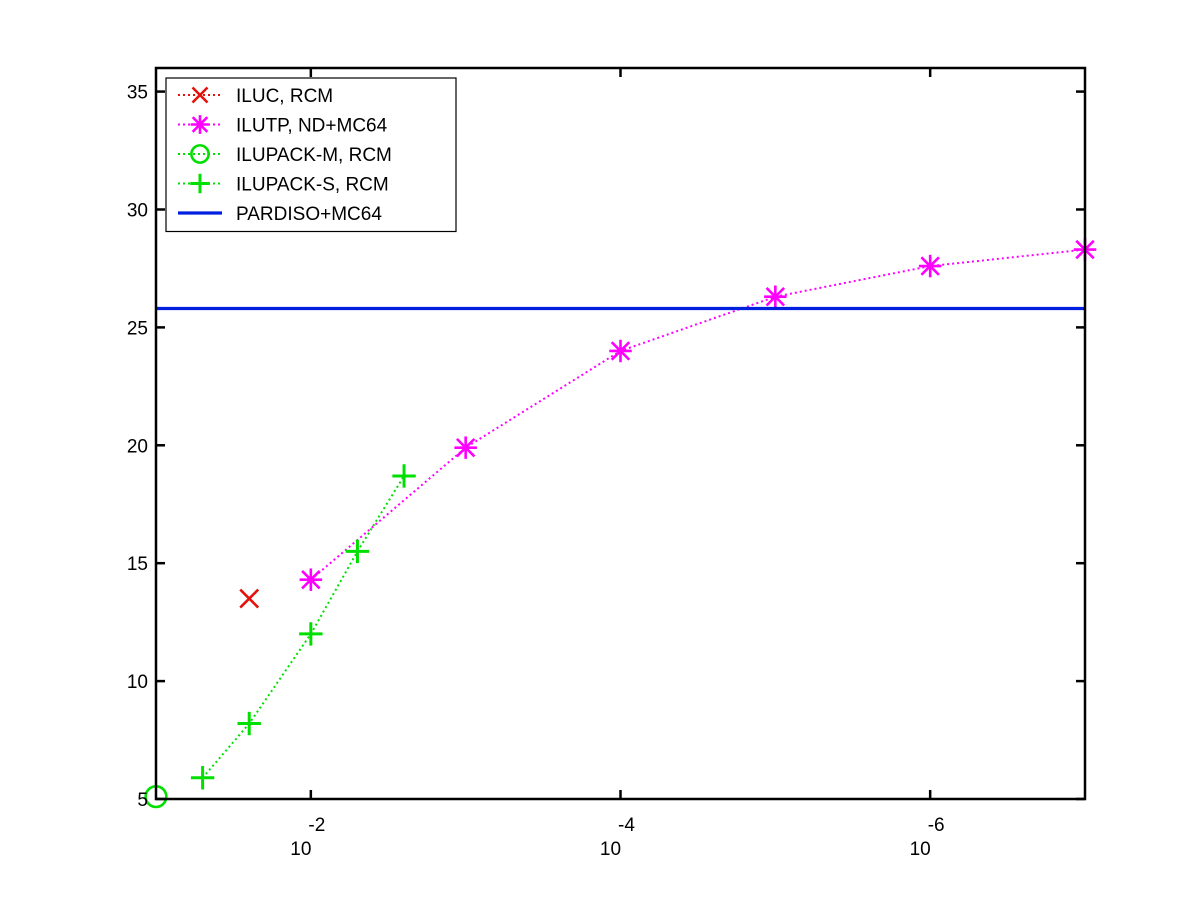 The height and width of the screenshot is (900, 1200). Describe the element at coordinates (936, 825) in the screenshot. I see `x-tick-label-exponent: -6` at that location.